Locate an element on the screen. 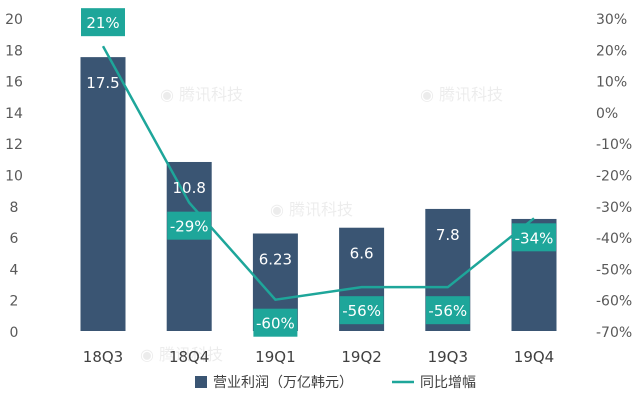  left-tick-label: 4 is located at coordinates (14, 270).